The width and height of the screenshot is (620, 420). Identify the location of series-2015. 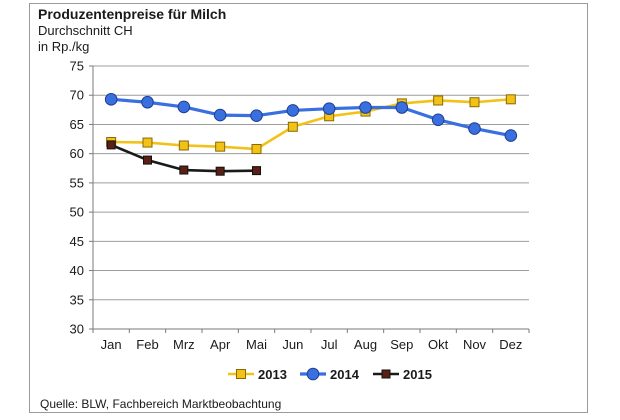
(183, 158).